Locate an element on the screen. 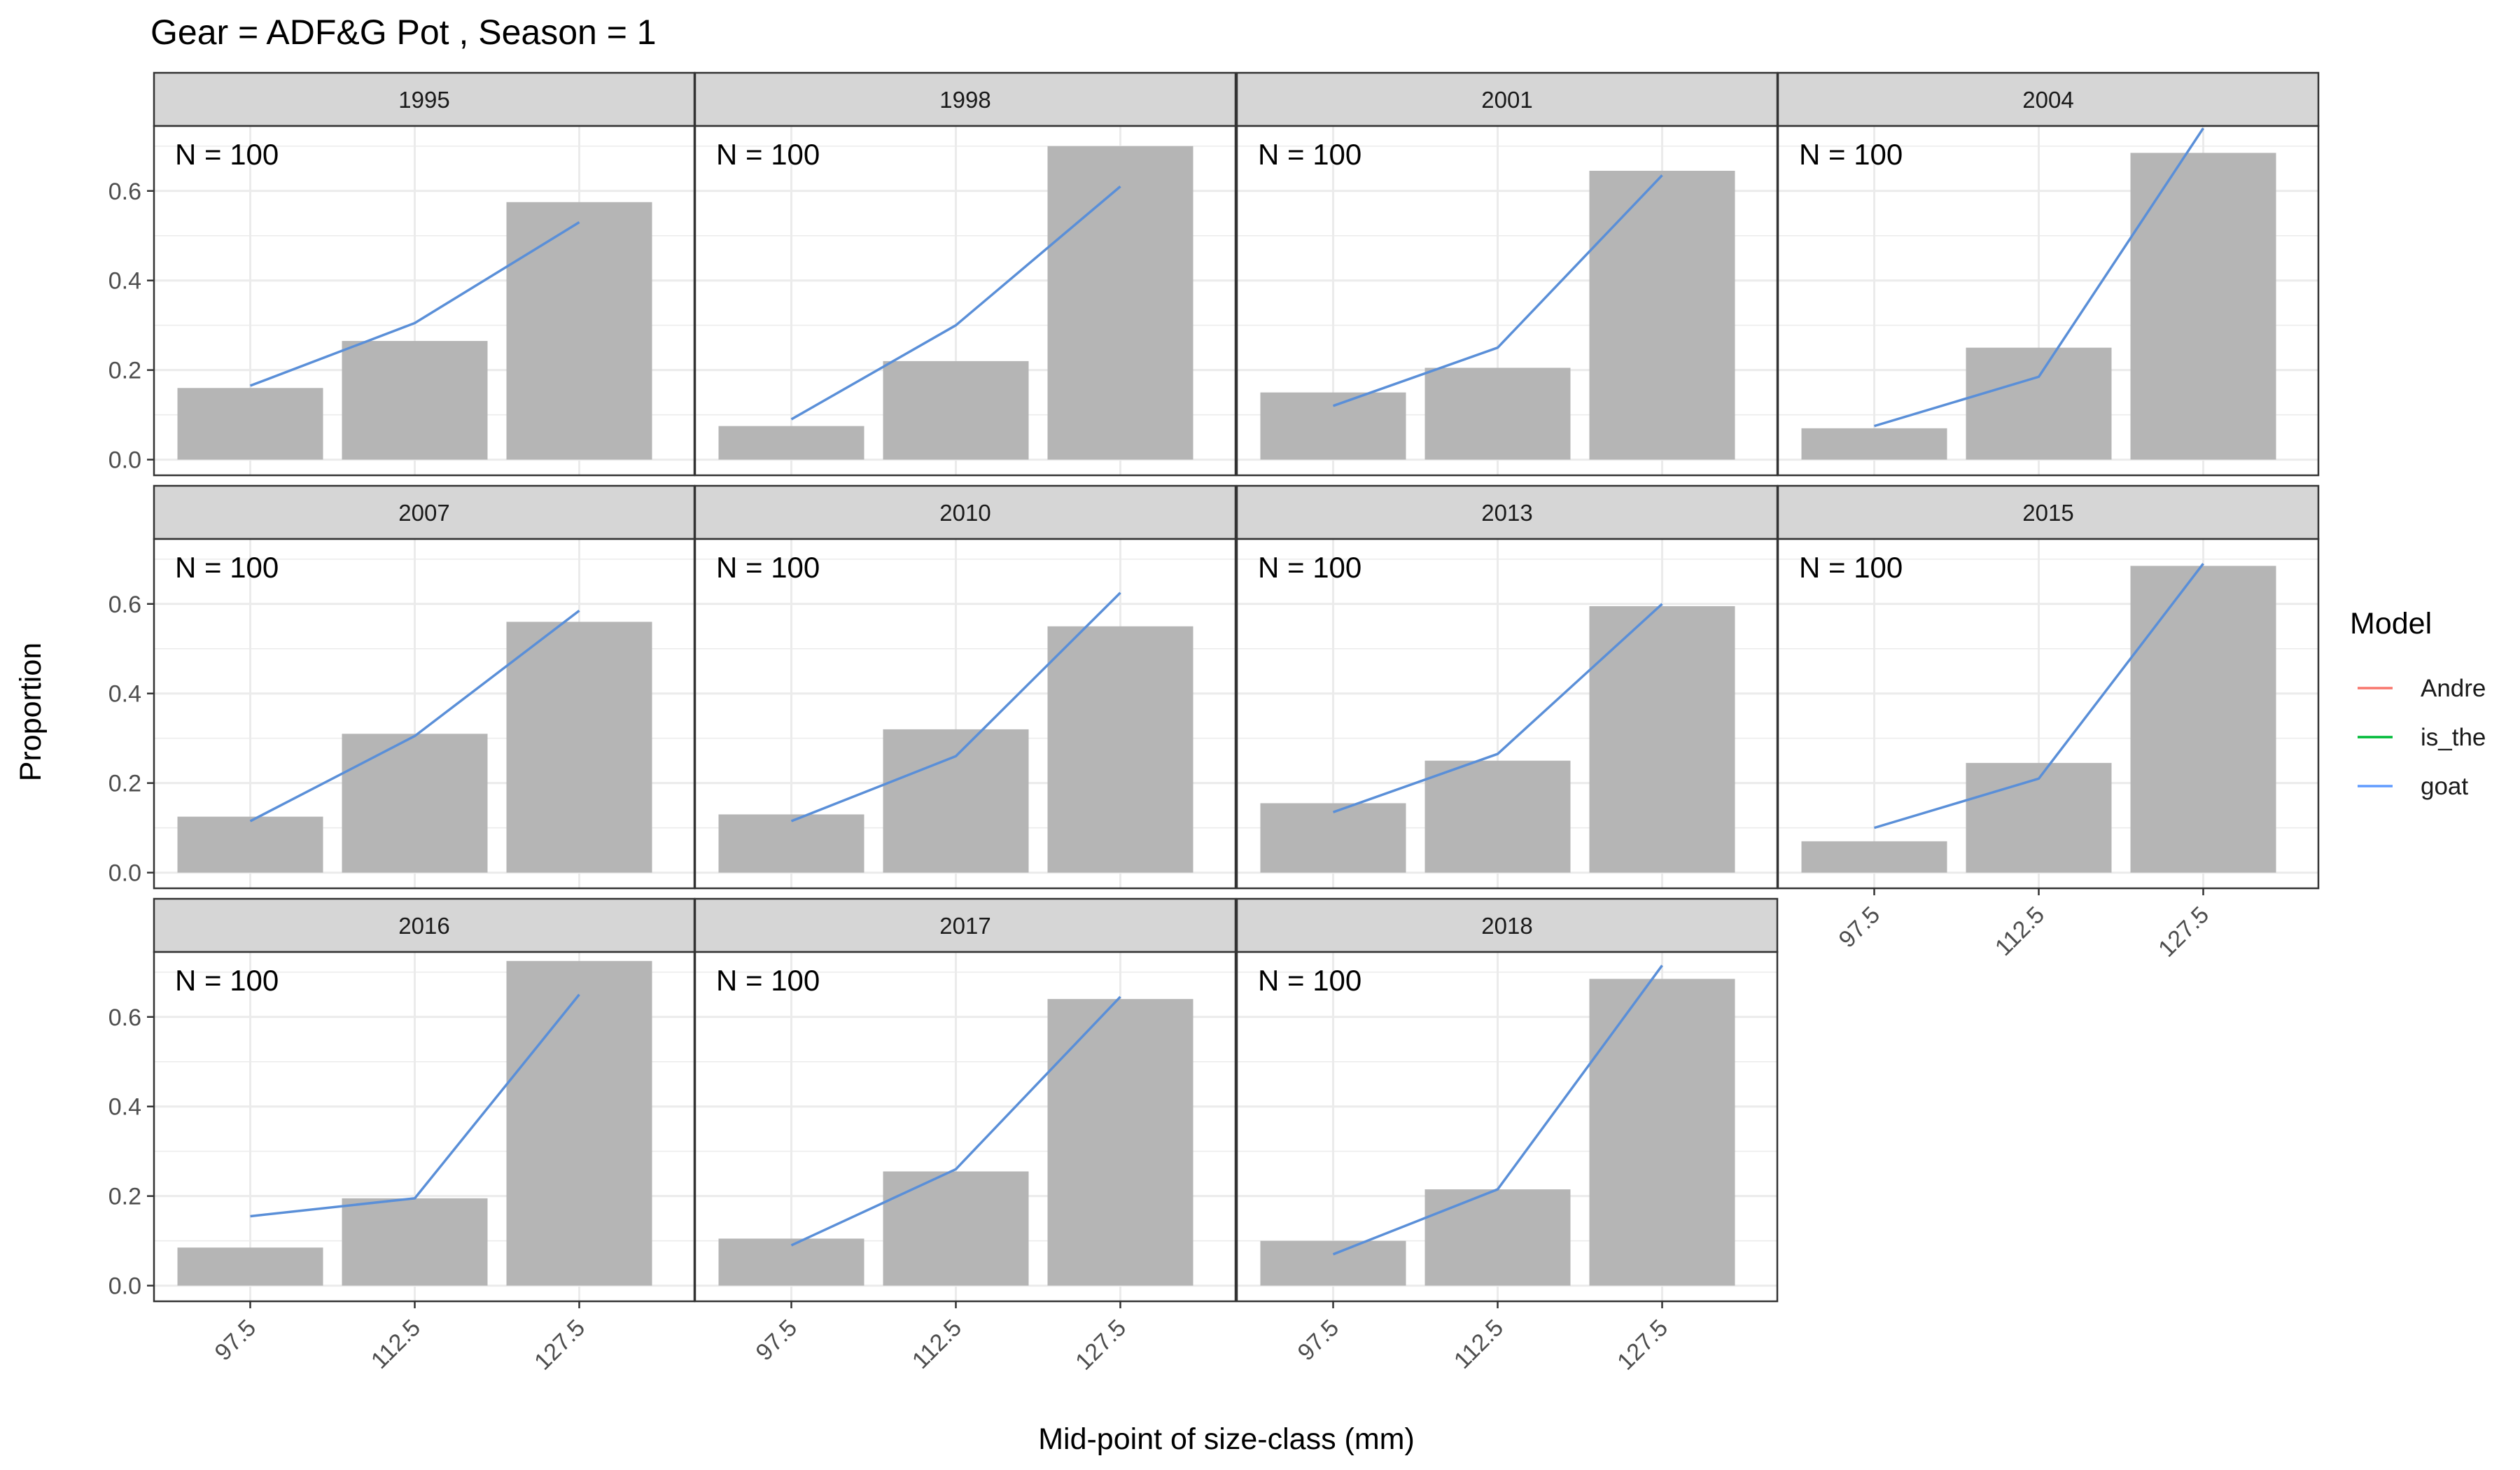 This screenshot has height=1470, width=2520. panel-2010: 2010 N = 100 is located at coordinates (965, 687).